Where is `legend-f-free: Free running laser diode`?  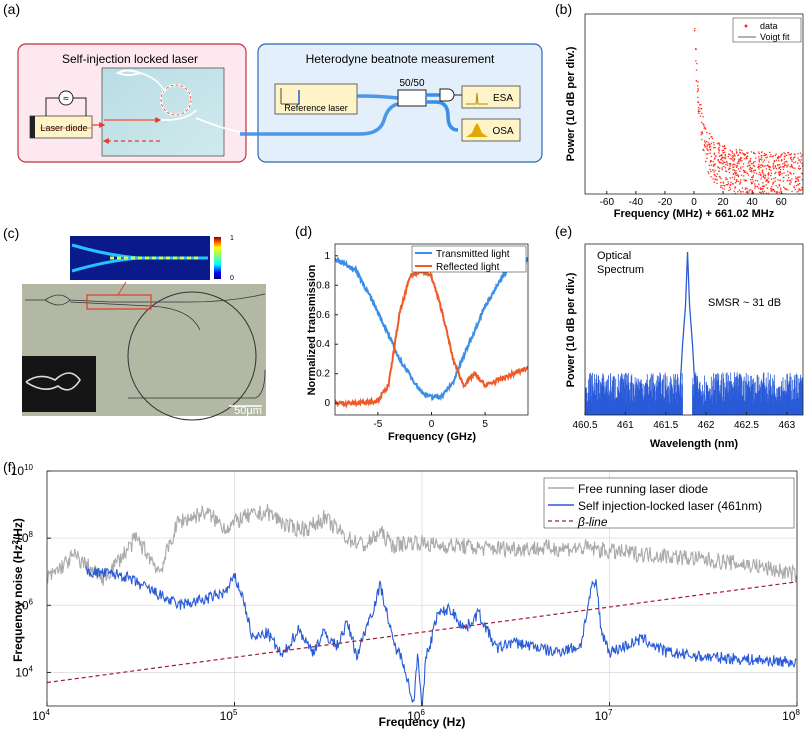 legend-f-free: Free running laser diode is located at coordinates (643, 489).